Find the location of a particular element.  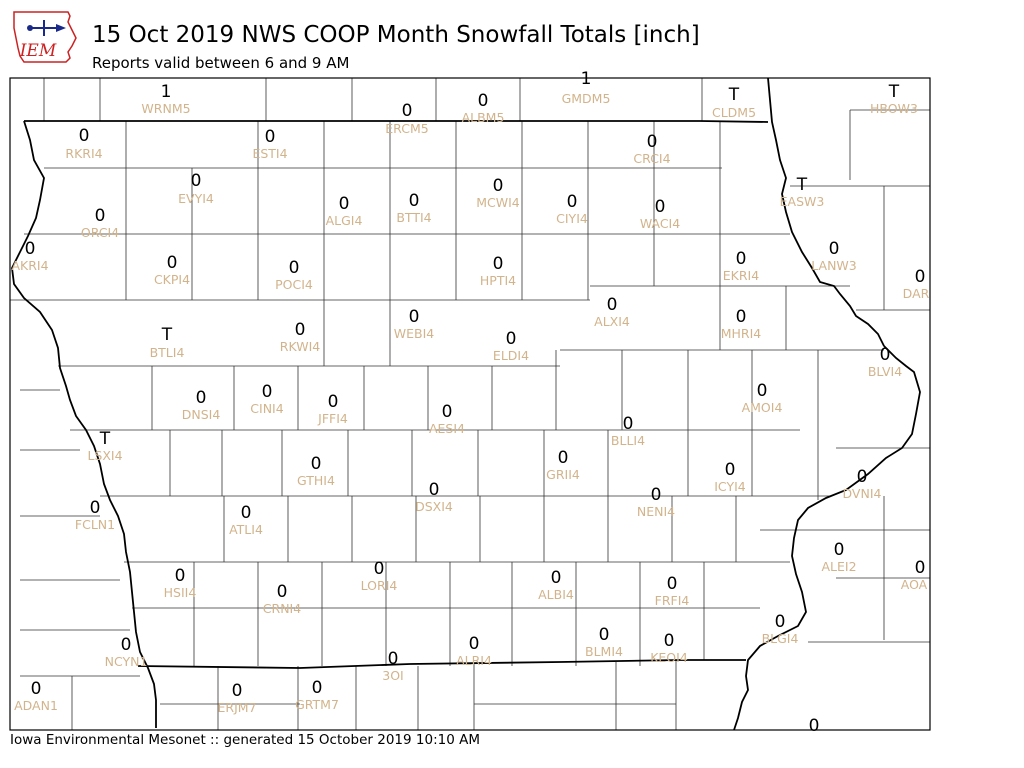

station-id: ATLI4 is located at coordinates (246, 529).